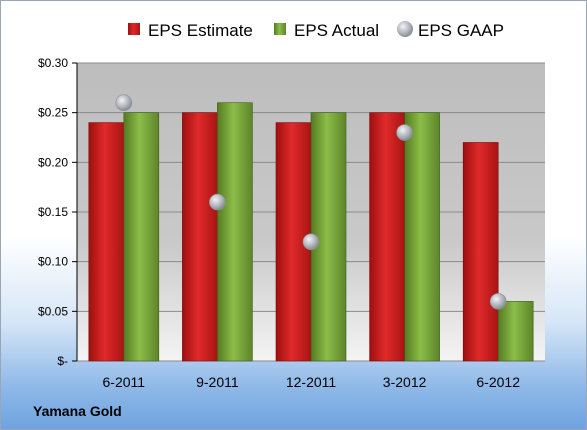 This screenshot has width=587, height=430. What do you see at coordinates (217, 382) in the screenshot?
I see `x-tick-label: 9-2011` at bounding box center [217, 382].